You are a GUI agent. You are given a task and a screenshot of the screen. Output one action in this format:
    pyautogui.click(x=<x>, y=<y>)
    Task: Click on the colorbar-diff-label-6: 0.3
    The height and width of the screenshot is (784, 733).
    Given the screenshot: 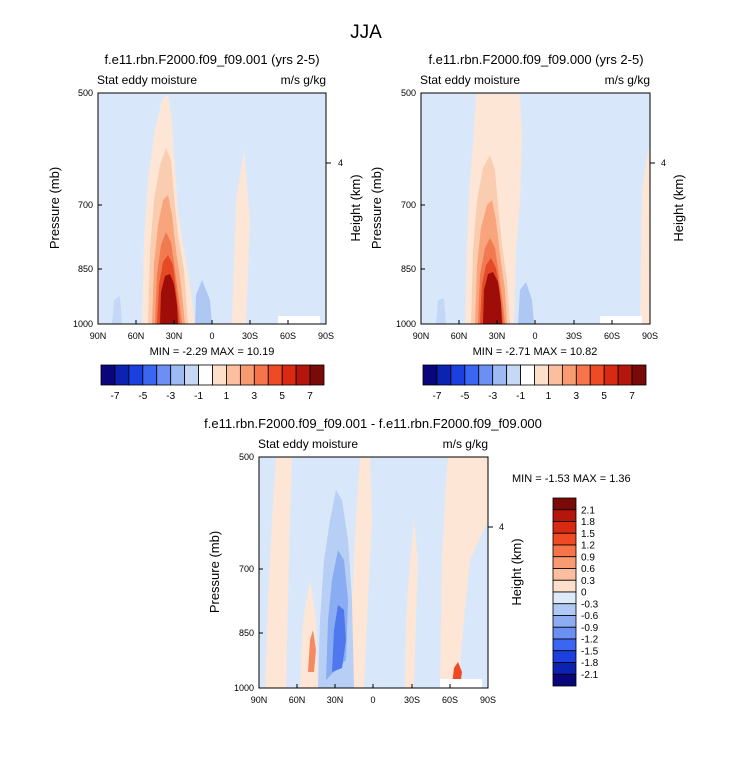 What is the action you would take?
    pyautogui.click(x=588, y=581)
    